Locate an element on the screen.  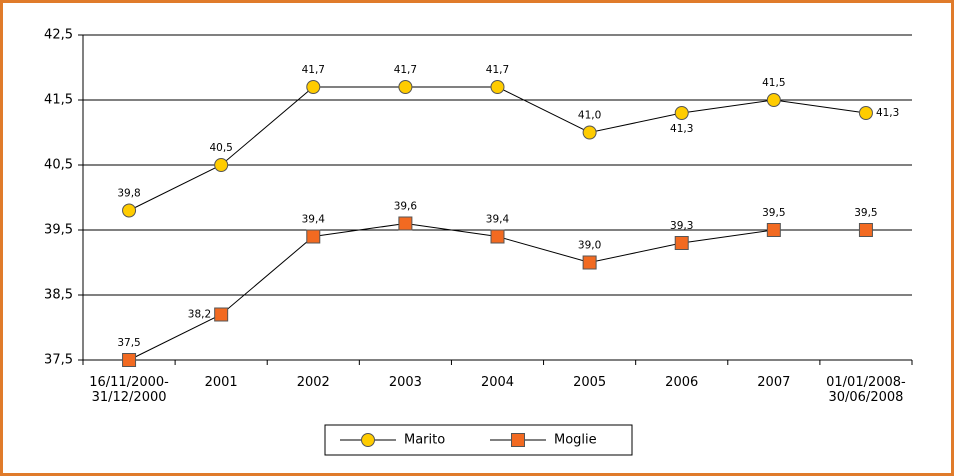
x-tick-label-line: 2007 is located at coordinates (773, 382).